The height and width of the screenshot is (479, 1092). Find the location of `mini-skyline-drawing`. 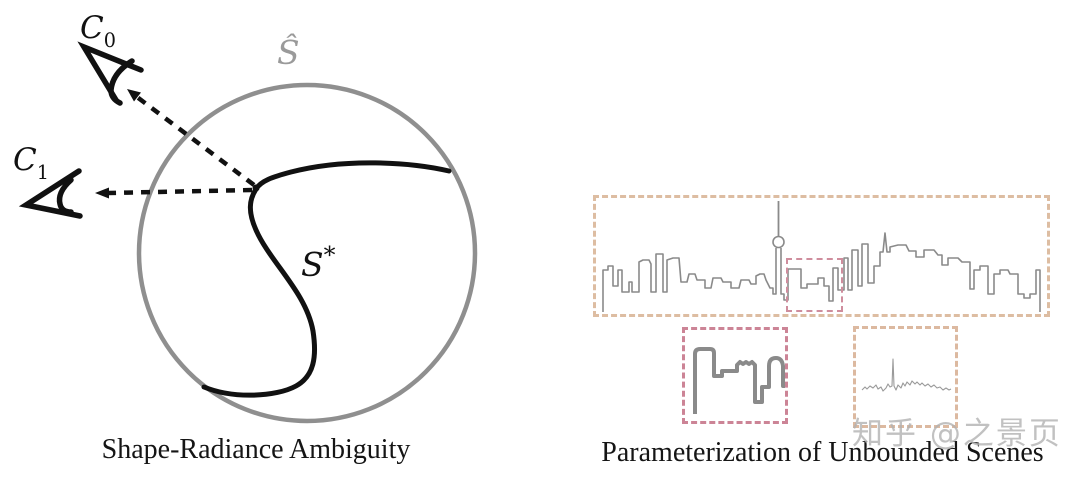

mini-skyline-drawing is located at coordinates (906, 375).